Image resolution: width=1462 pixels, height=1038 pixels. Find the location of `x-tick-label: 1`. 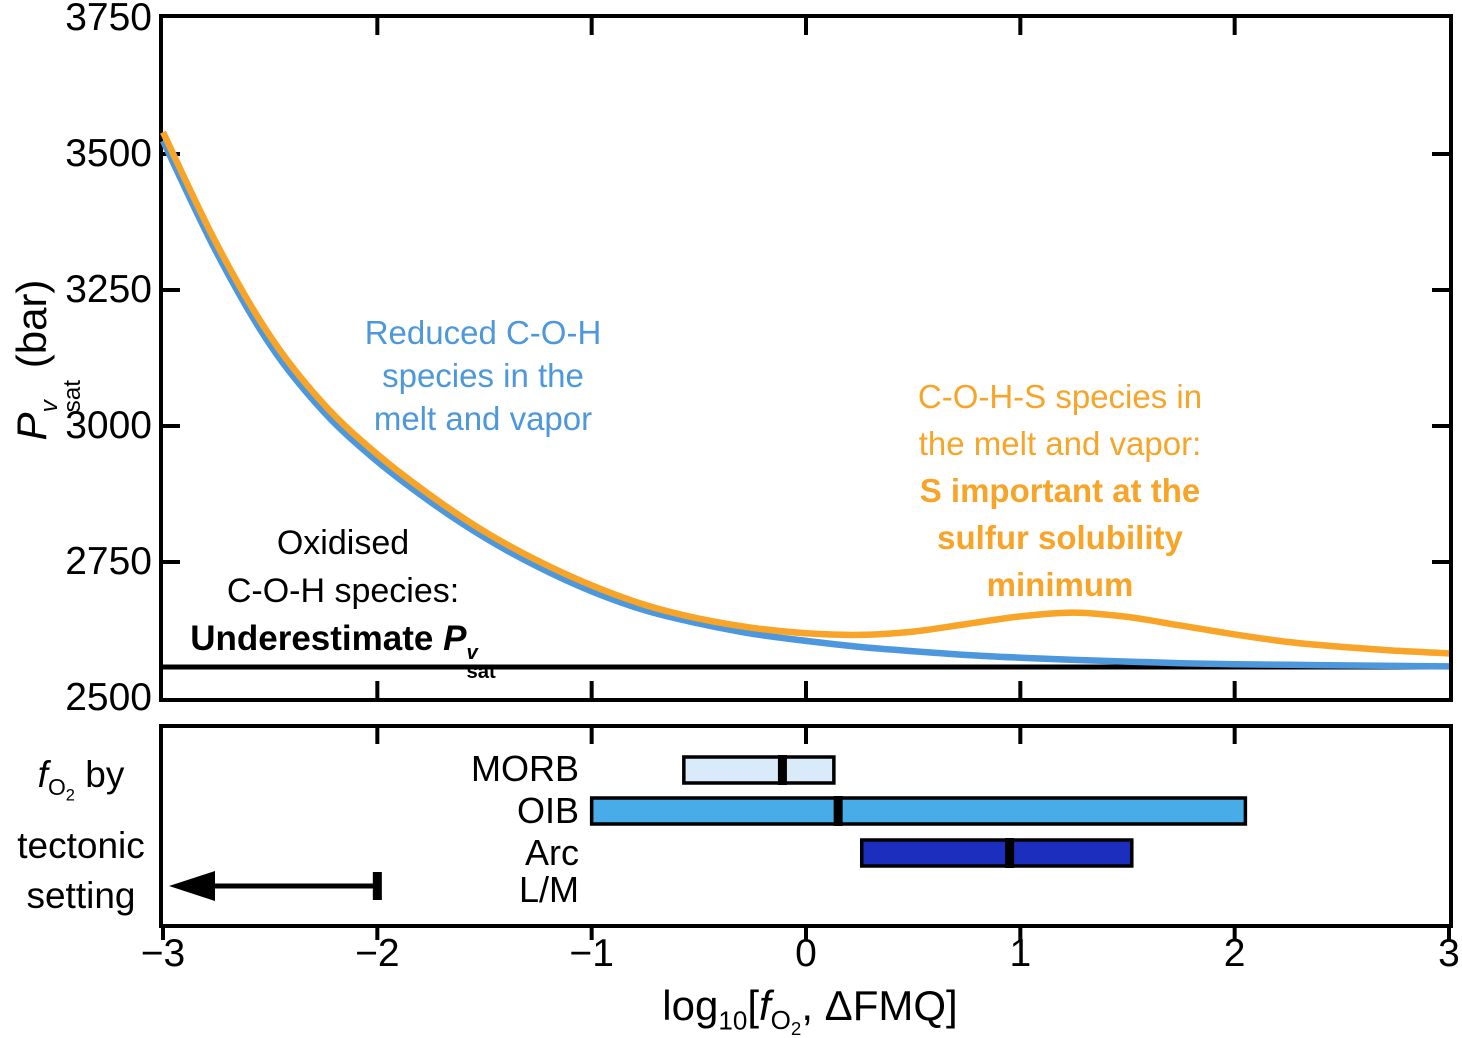

x-tick-label: 1 is located at coordinates (1020, 953).